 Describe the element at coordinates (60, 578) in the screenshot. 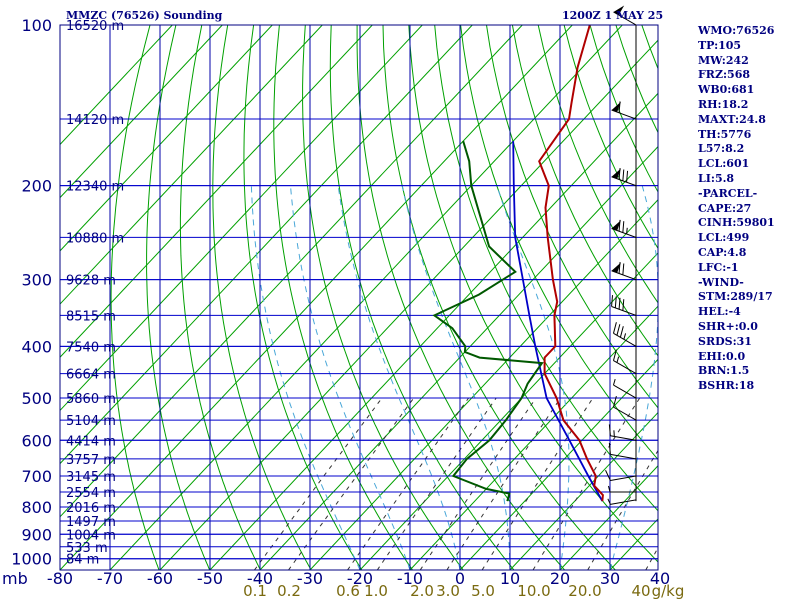

I see `temperature-tick-label: -80` at that location.